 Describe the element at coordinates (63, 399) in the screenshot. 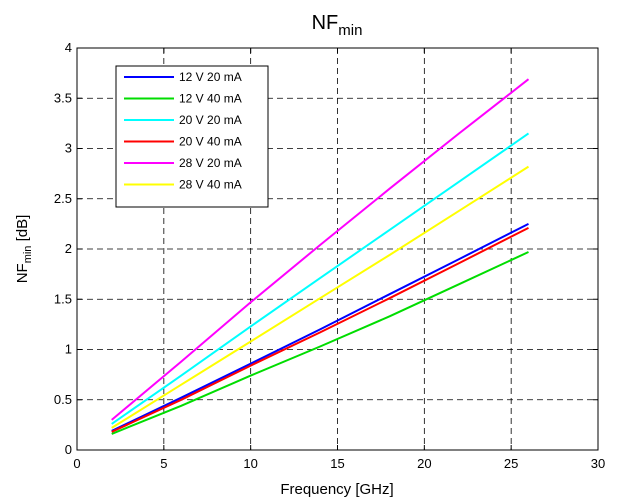

I see `y-tick-label: 0.5` at that location.